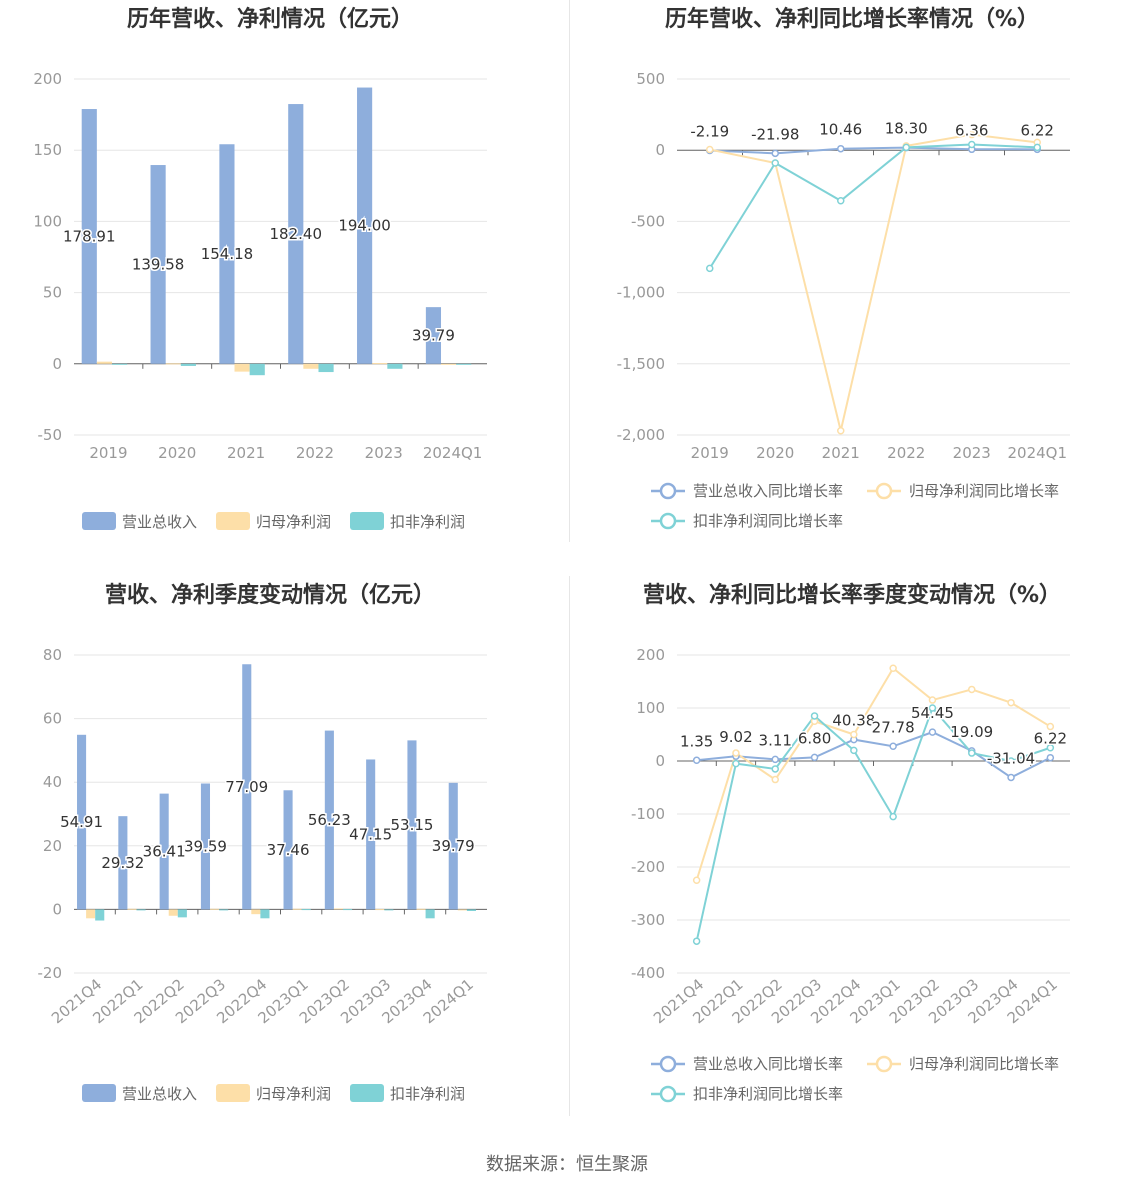  I want to click on y-tick-label: -50, so click(50, 435).